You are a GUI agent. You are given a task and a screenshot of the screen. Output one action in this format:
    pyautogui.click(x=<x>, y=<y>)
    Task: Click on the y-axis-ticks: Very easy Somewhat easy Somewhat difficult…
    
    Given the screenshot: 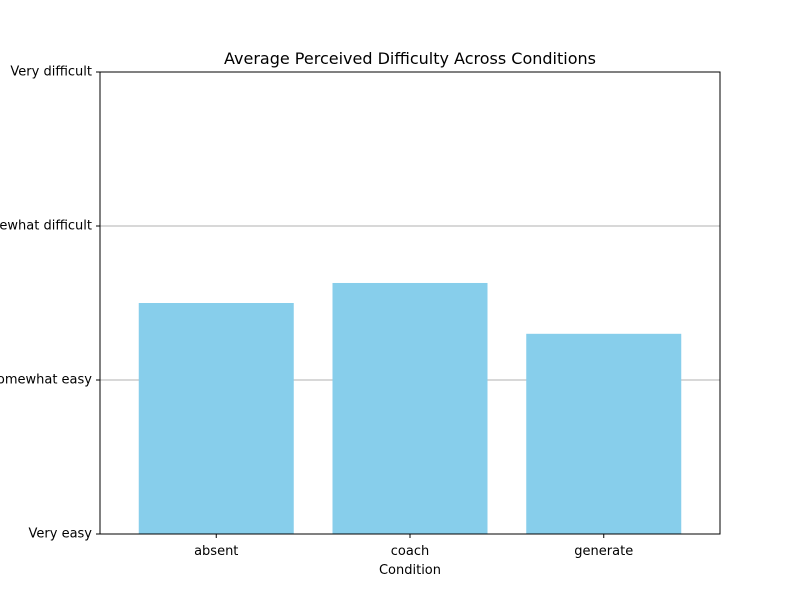 What is the action you would take?
    pyautogui.click(x=50, y=303)
    